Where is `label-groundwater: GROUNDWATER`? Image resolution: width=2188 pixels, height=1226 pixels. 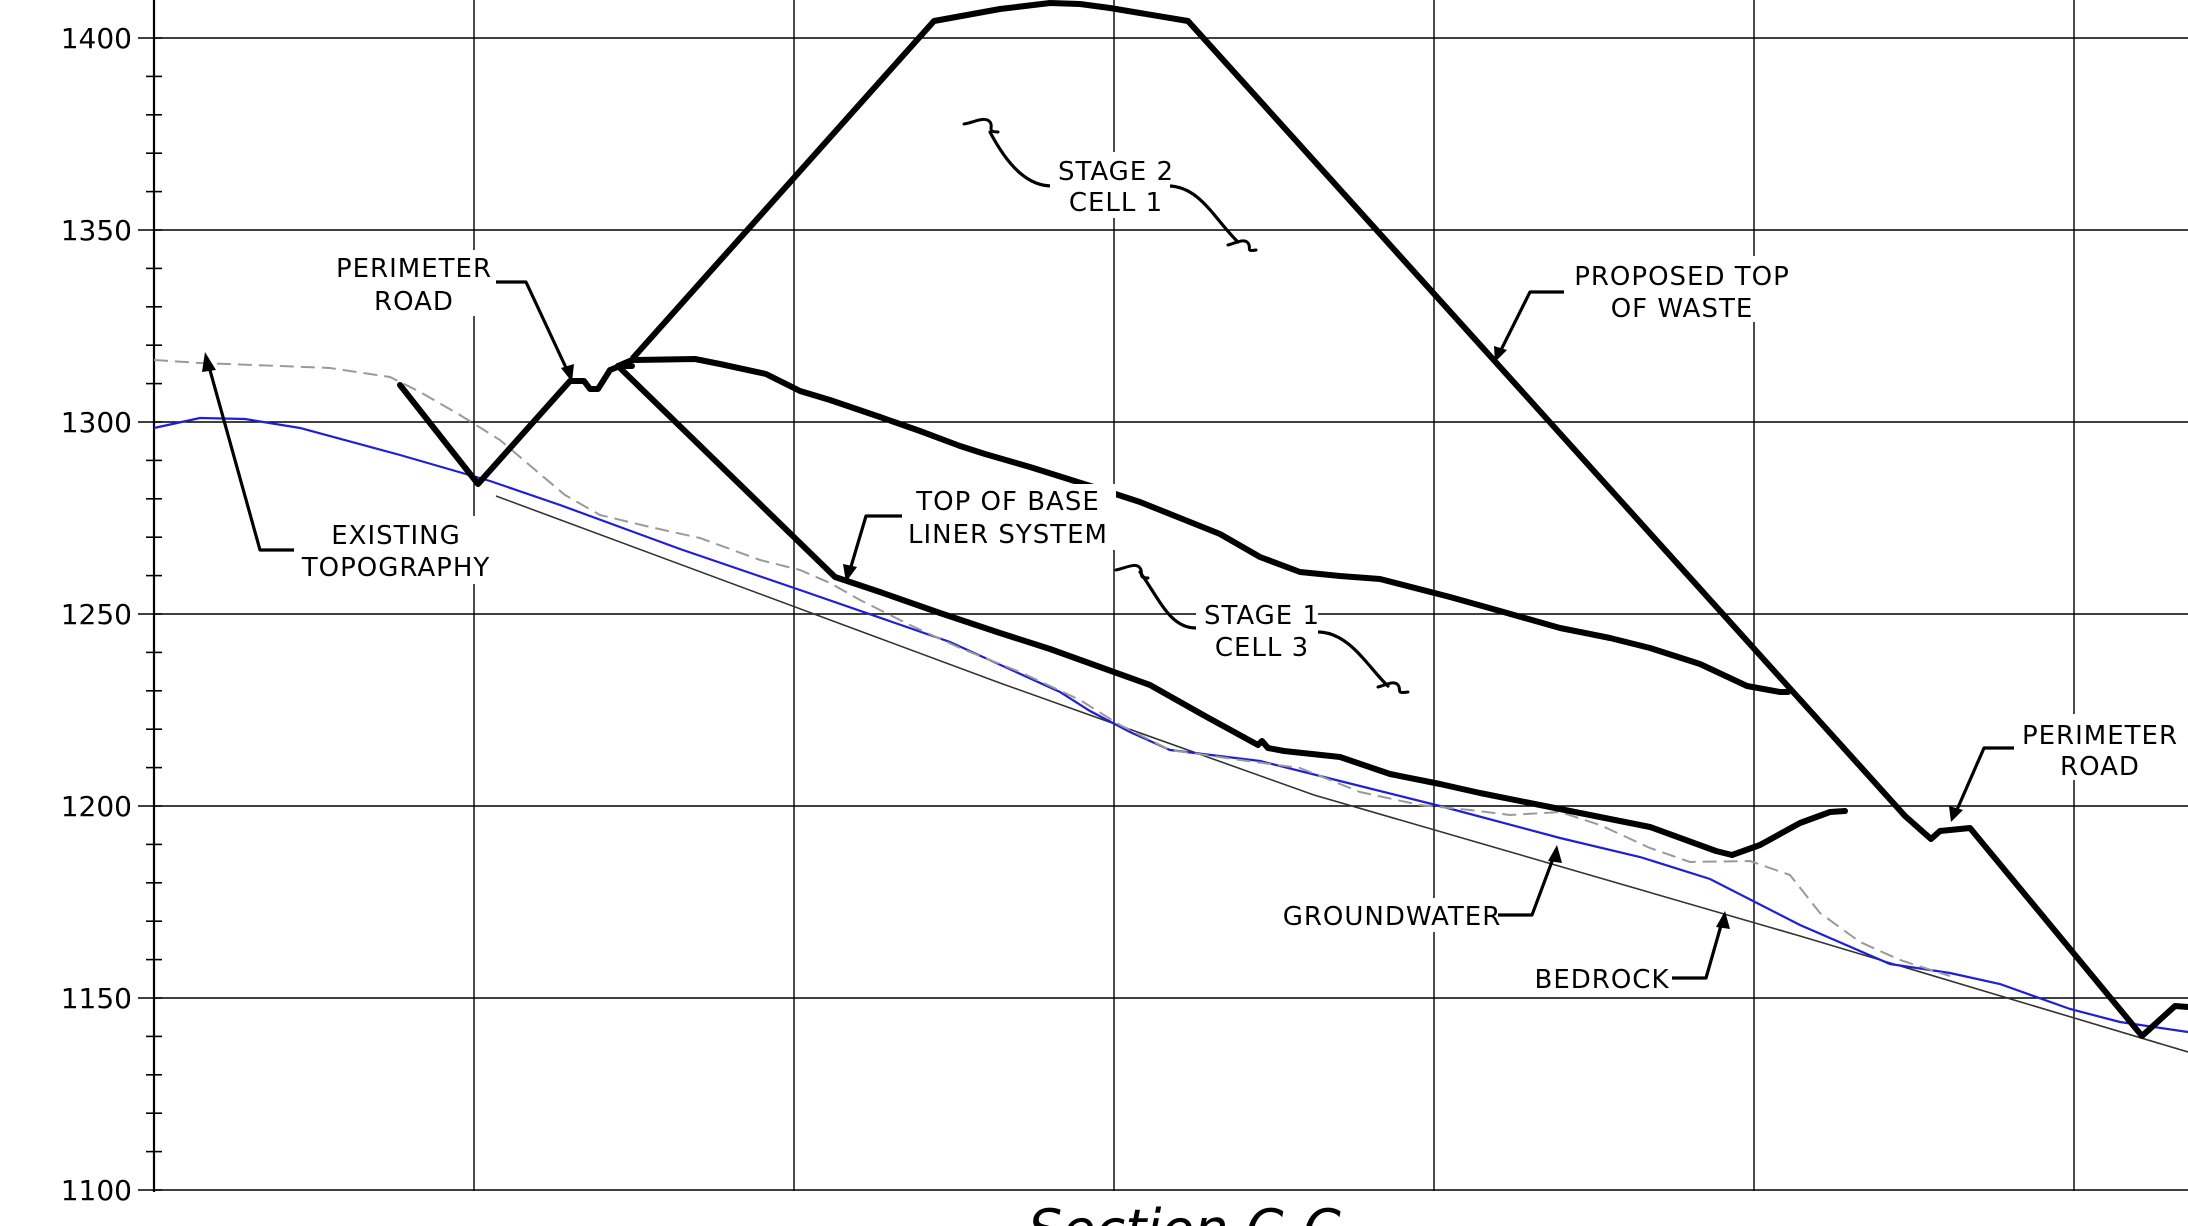
label-groundwater: GROUNDWATER is located at coordinates (1391, 915).